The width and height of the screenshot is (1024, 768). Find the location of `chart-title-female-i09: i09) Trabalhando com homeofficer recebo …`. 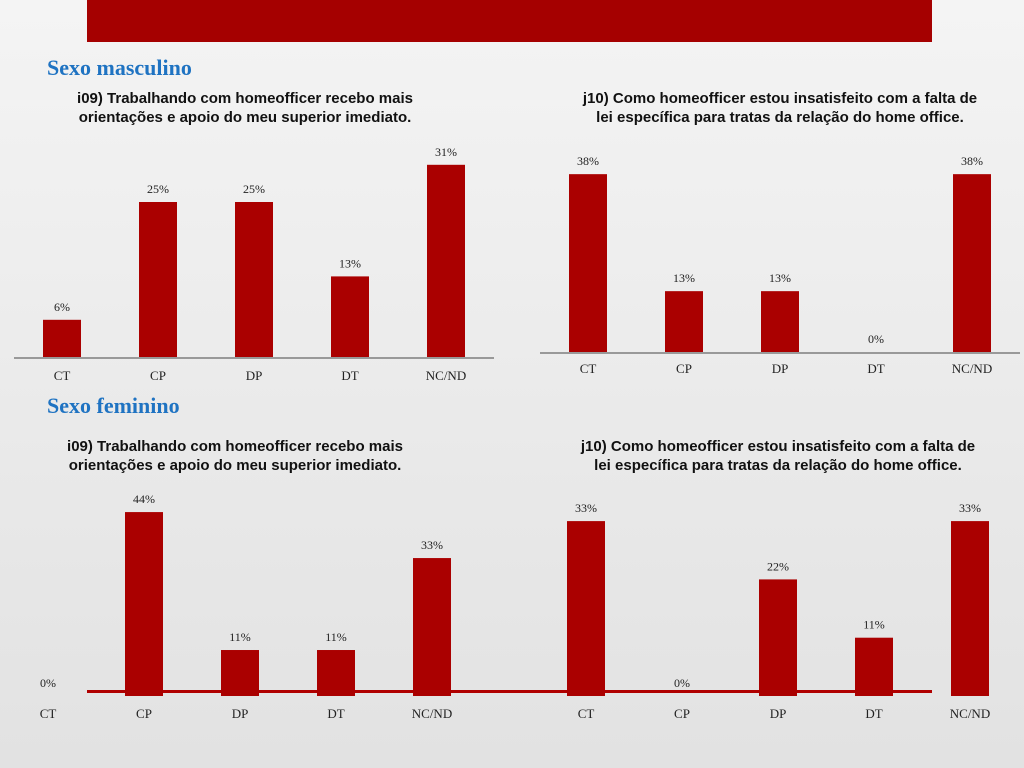

chart-title-female-i09: i09) Trabalhando com homeofficer recebo … is located at coordinates (235, 456).